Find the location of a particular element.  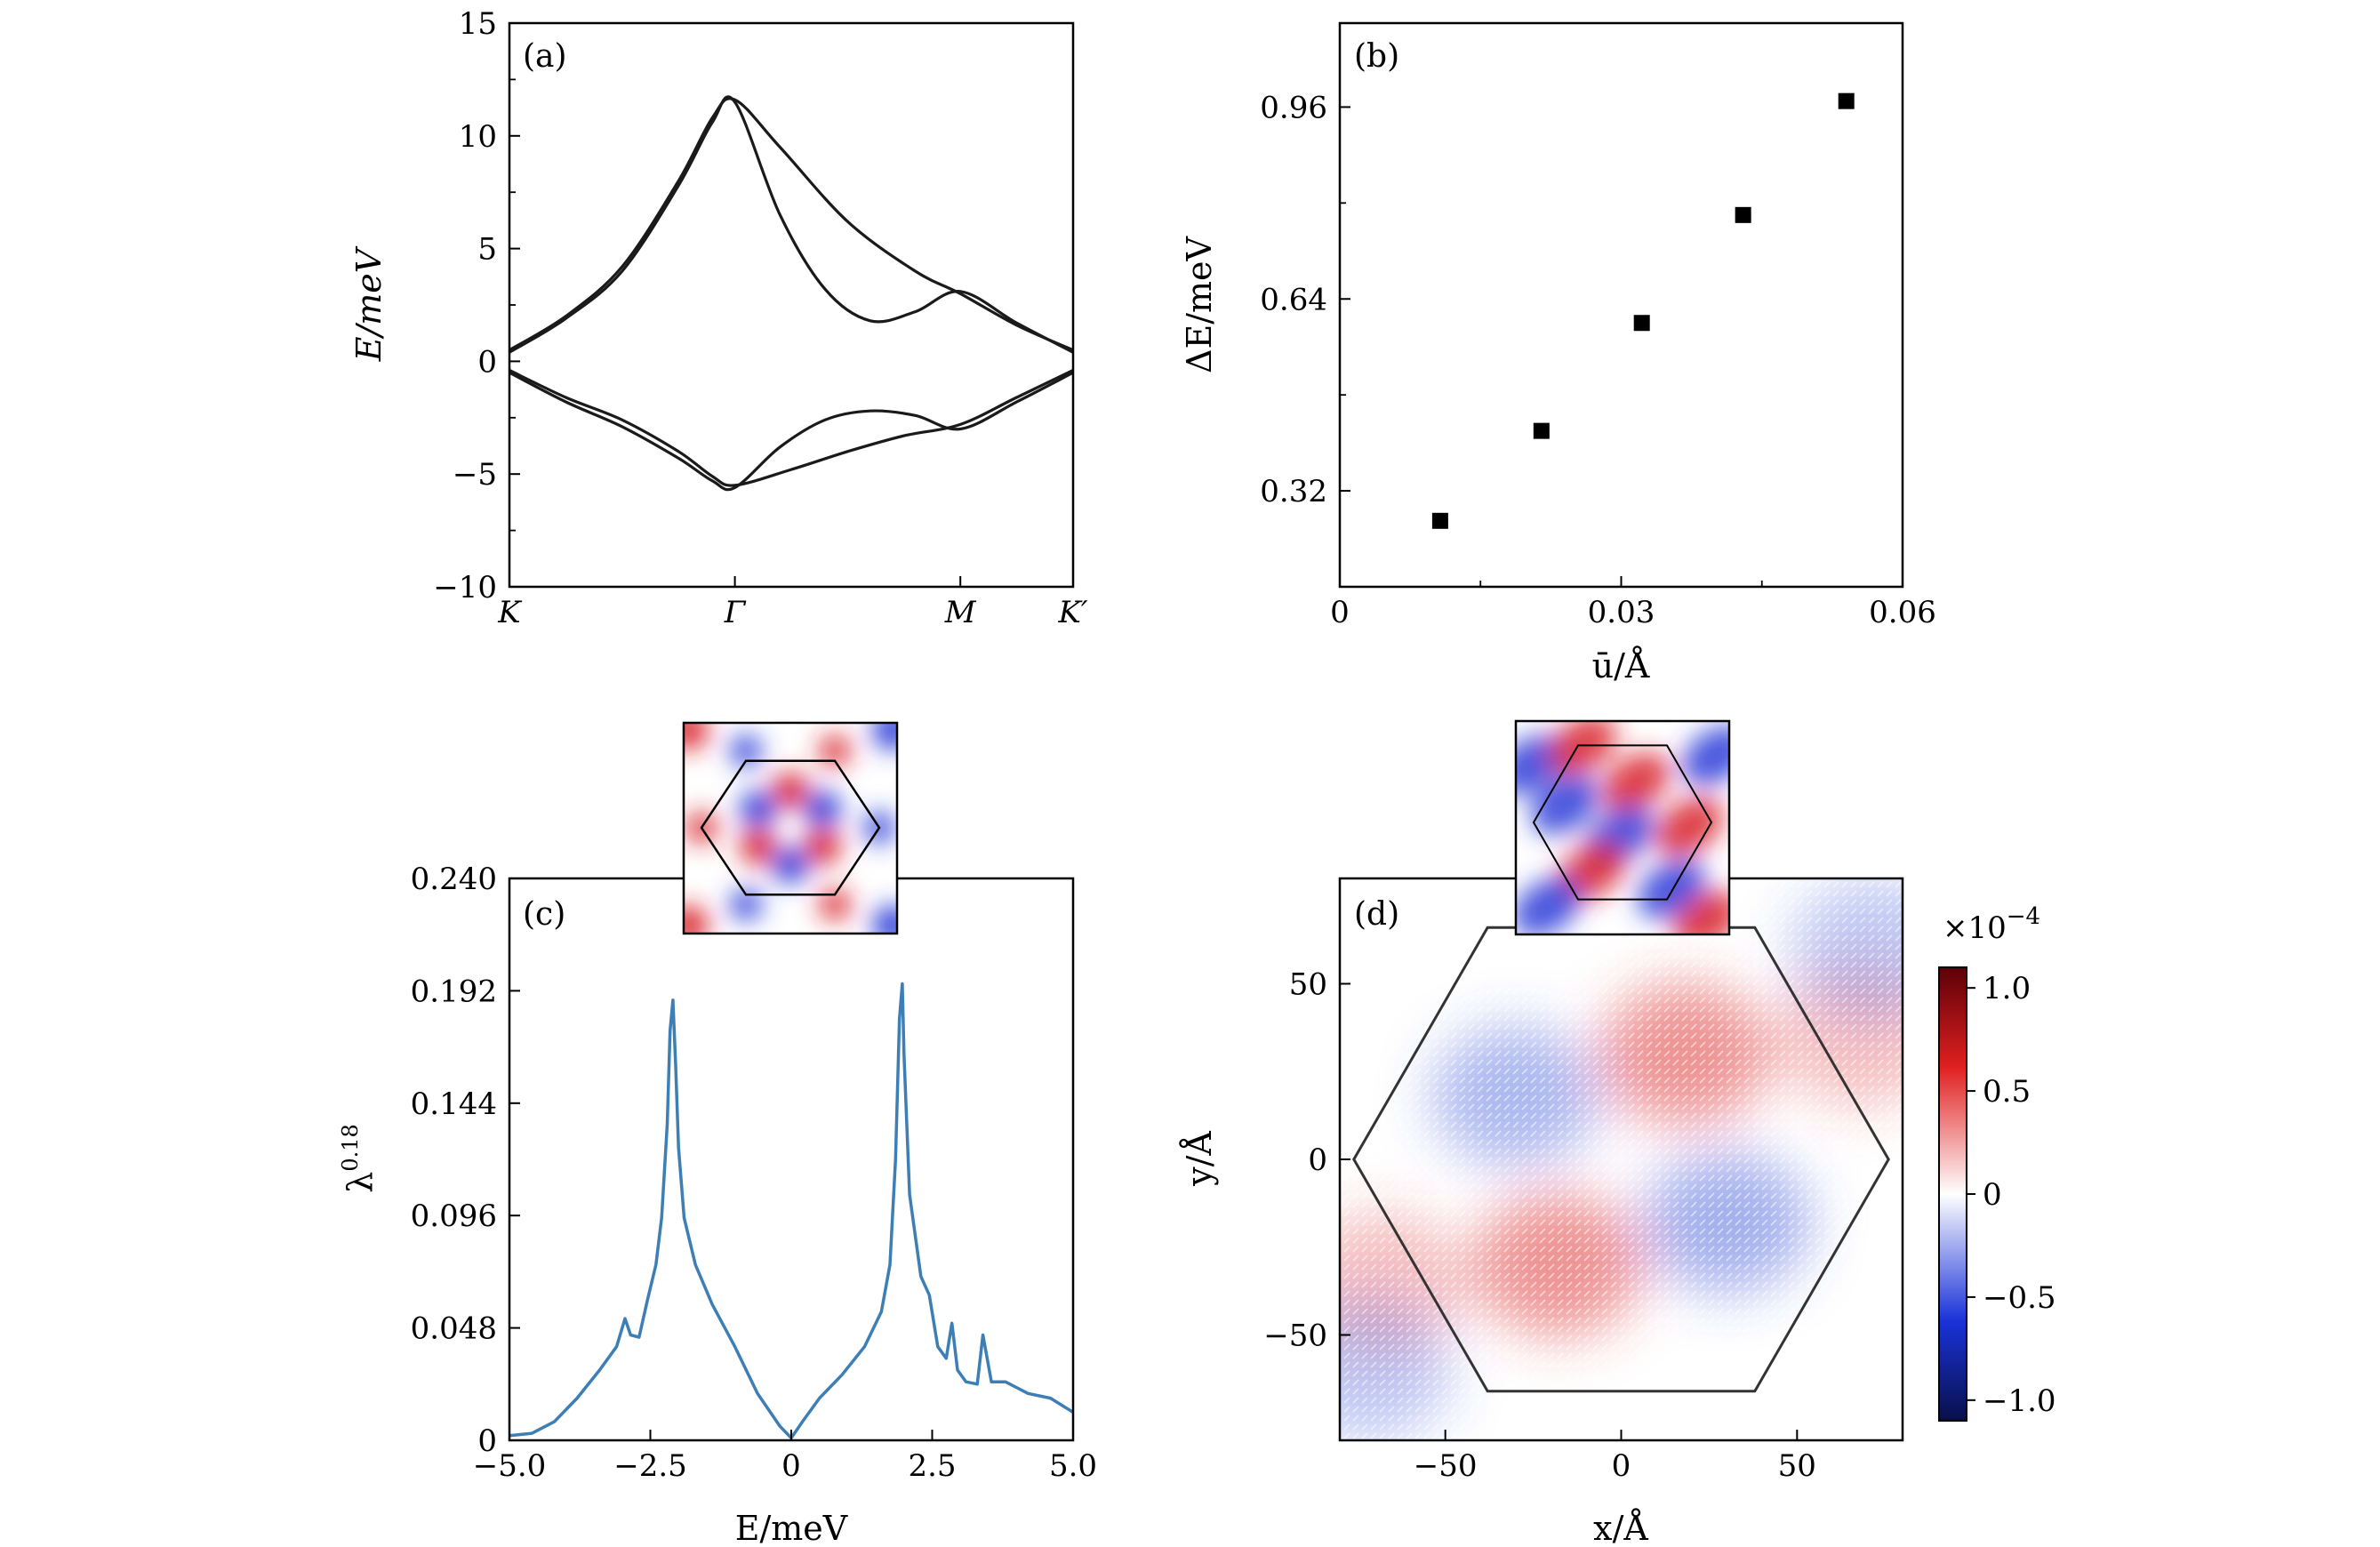

panel-a-ytick-label: 15 is located at coordinates (478, 24).